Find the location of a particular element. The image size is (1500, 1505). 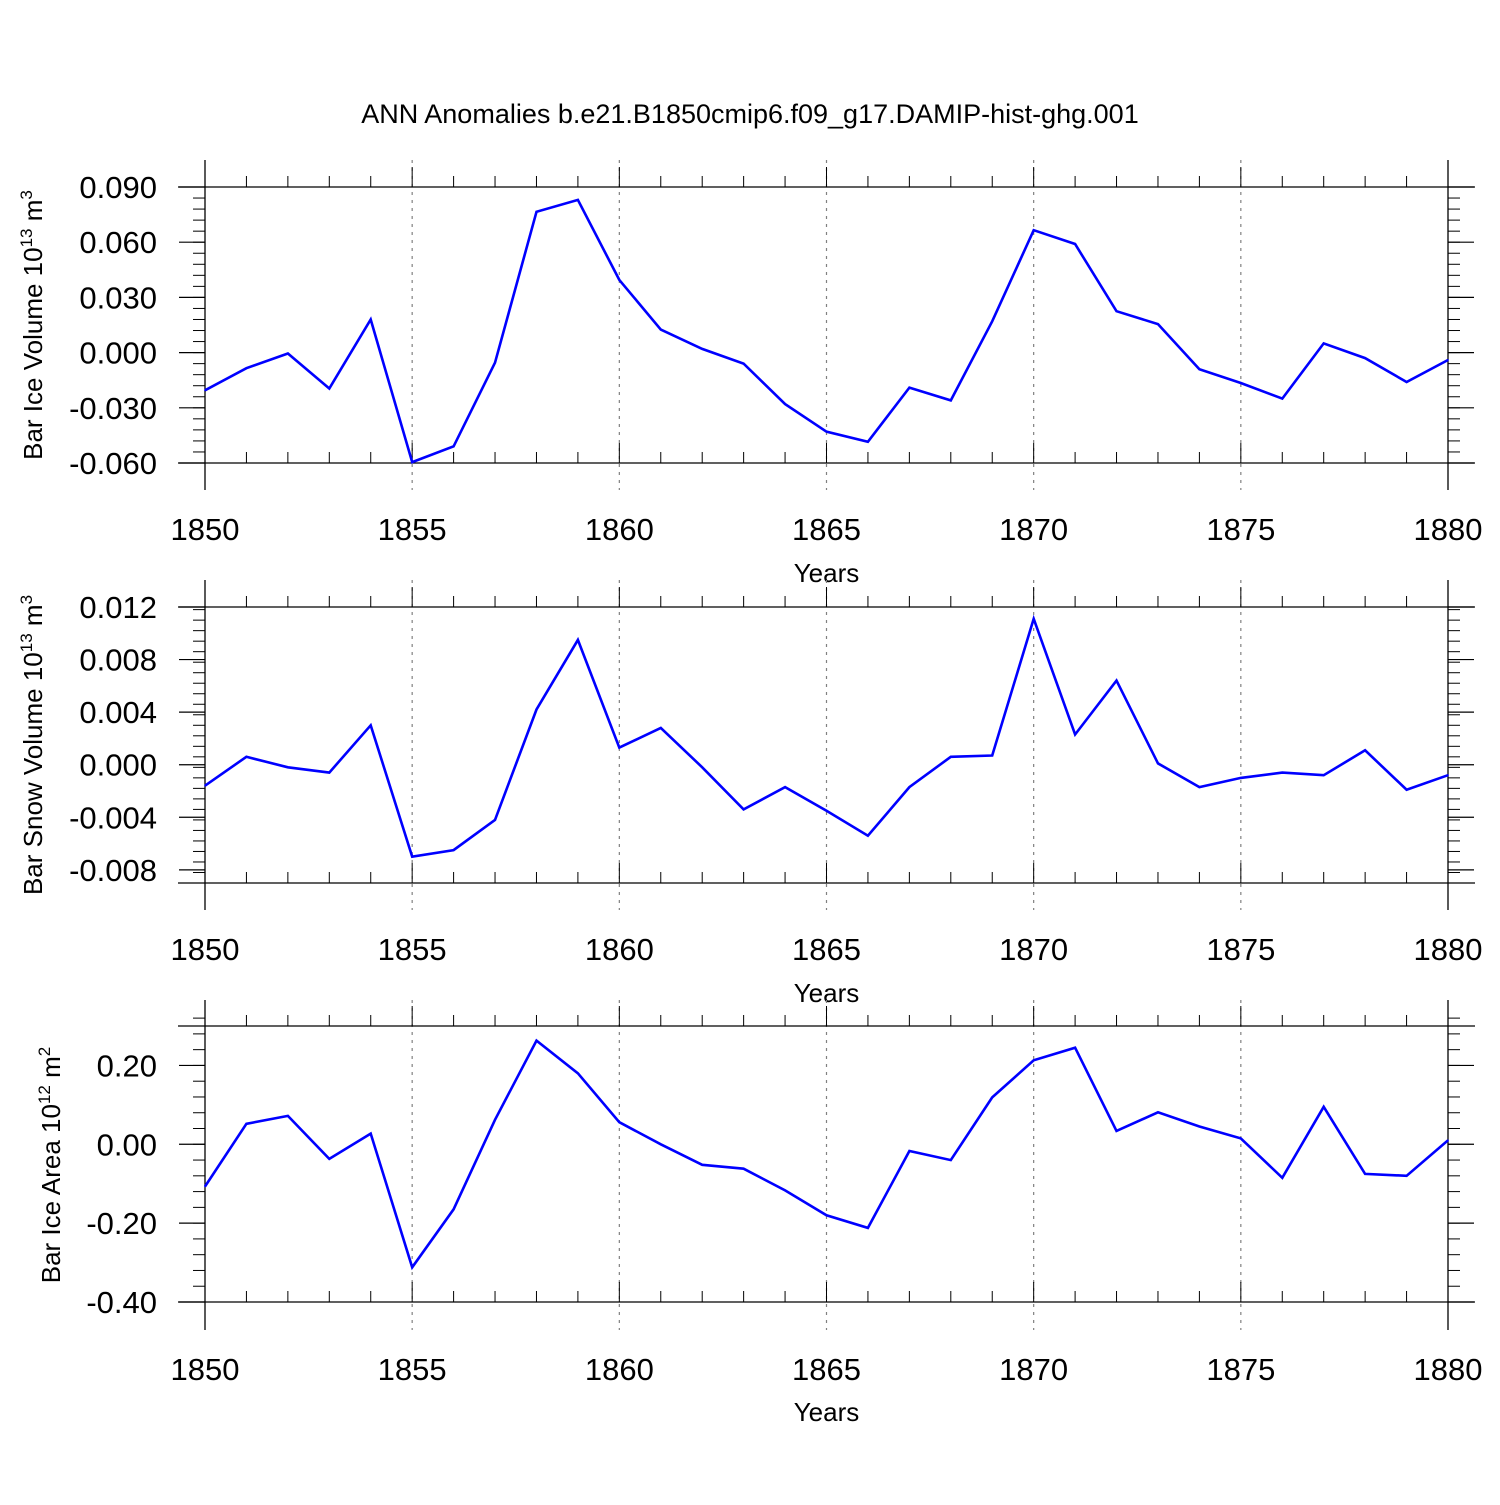

y-tick-label: -0.030 is located at coordinates (113, 408).